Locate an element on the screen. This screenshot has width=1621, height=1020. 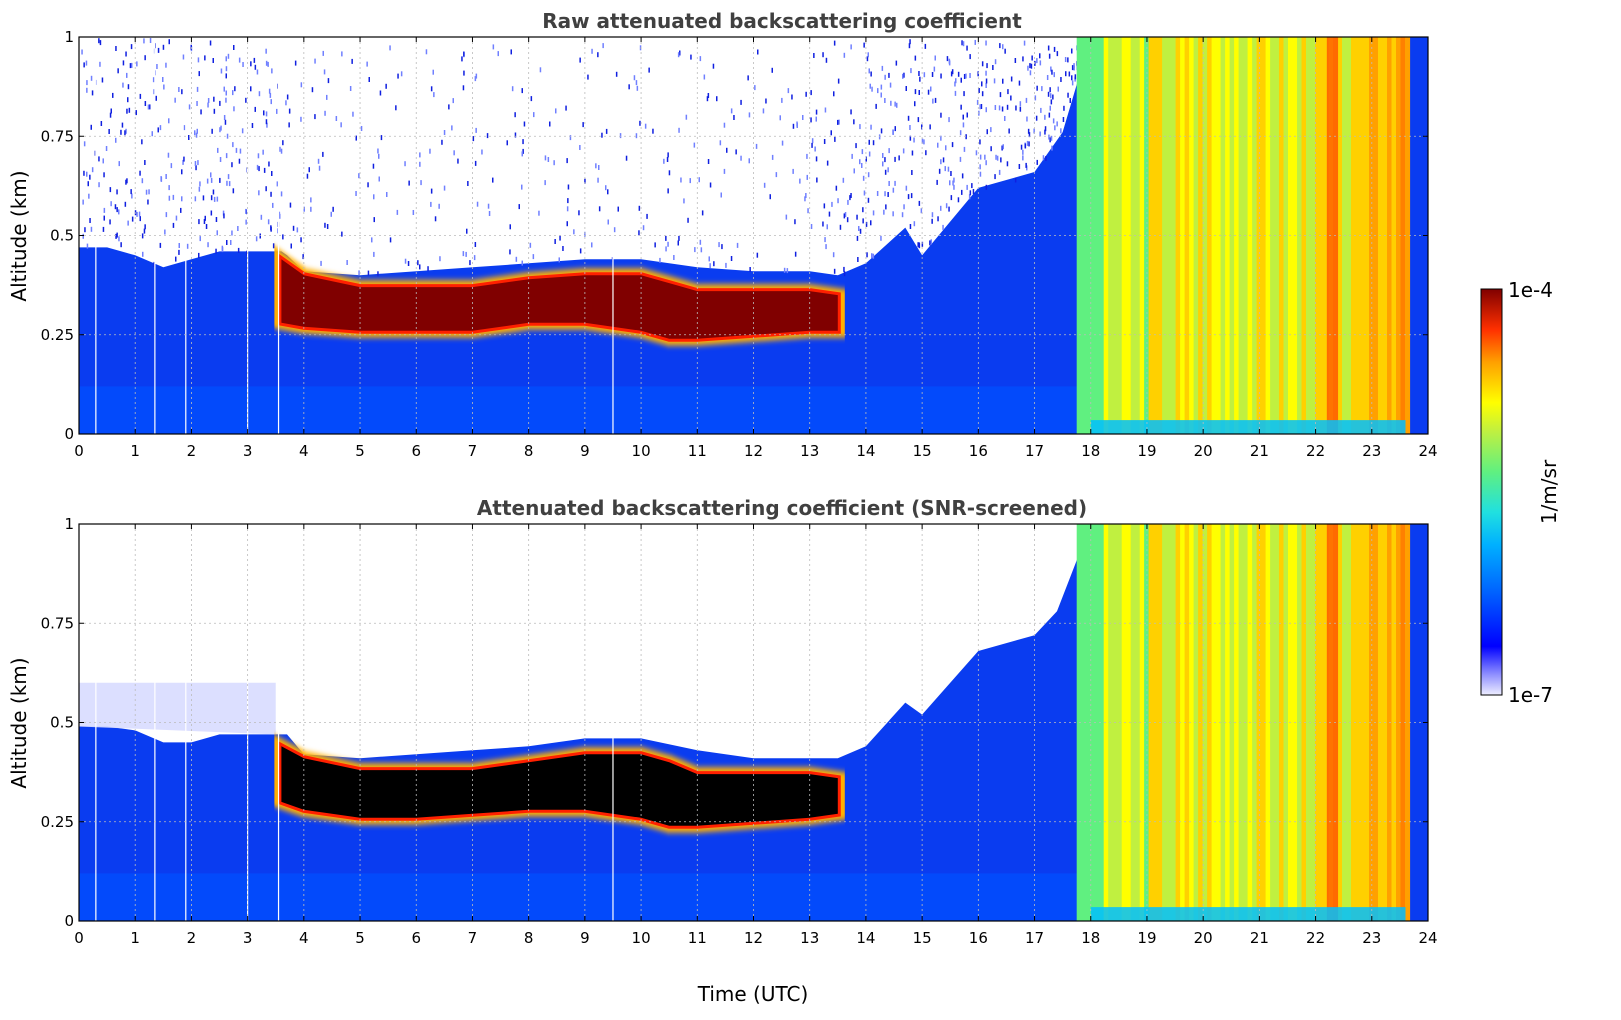
colorbar: 1e-4 1e-7 1/m/sr is located at coordinates (1520, 492).